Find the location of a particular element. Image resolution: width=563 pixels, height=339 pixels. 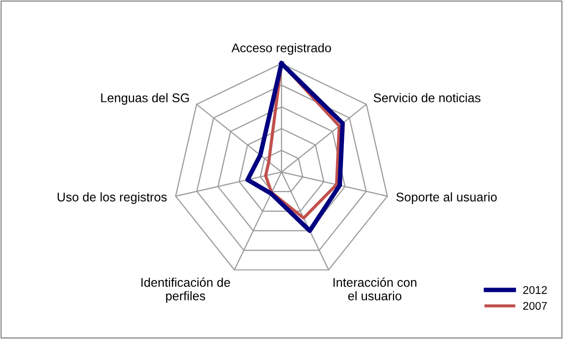

spoke-label: Uso de los registros is located at coordinates (112, 198).